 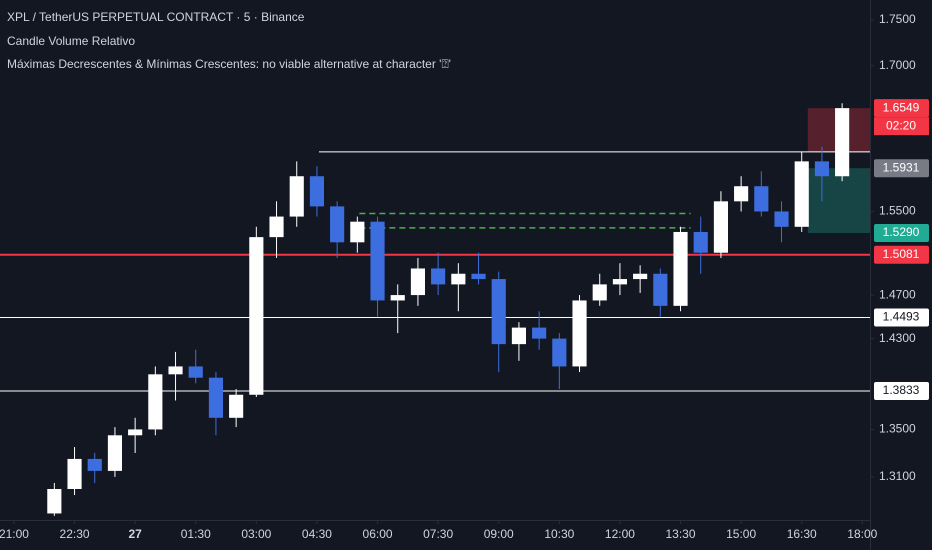 What do you see at coordinates (378, 534) in the screenshot?
I see `x-tick-label: 06:00` at bounding box center [378, 534].